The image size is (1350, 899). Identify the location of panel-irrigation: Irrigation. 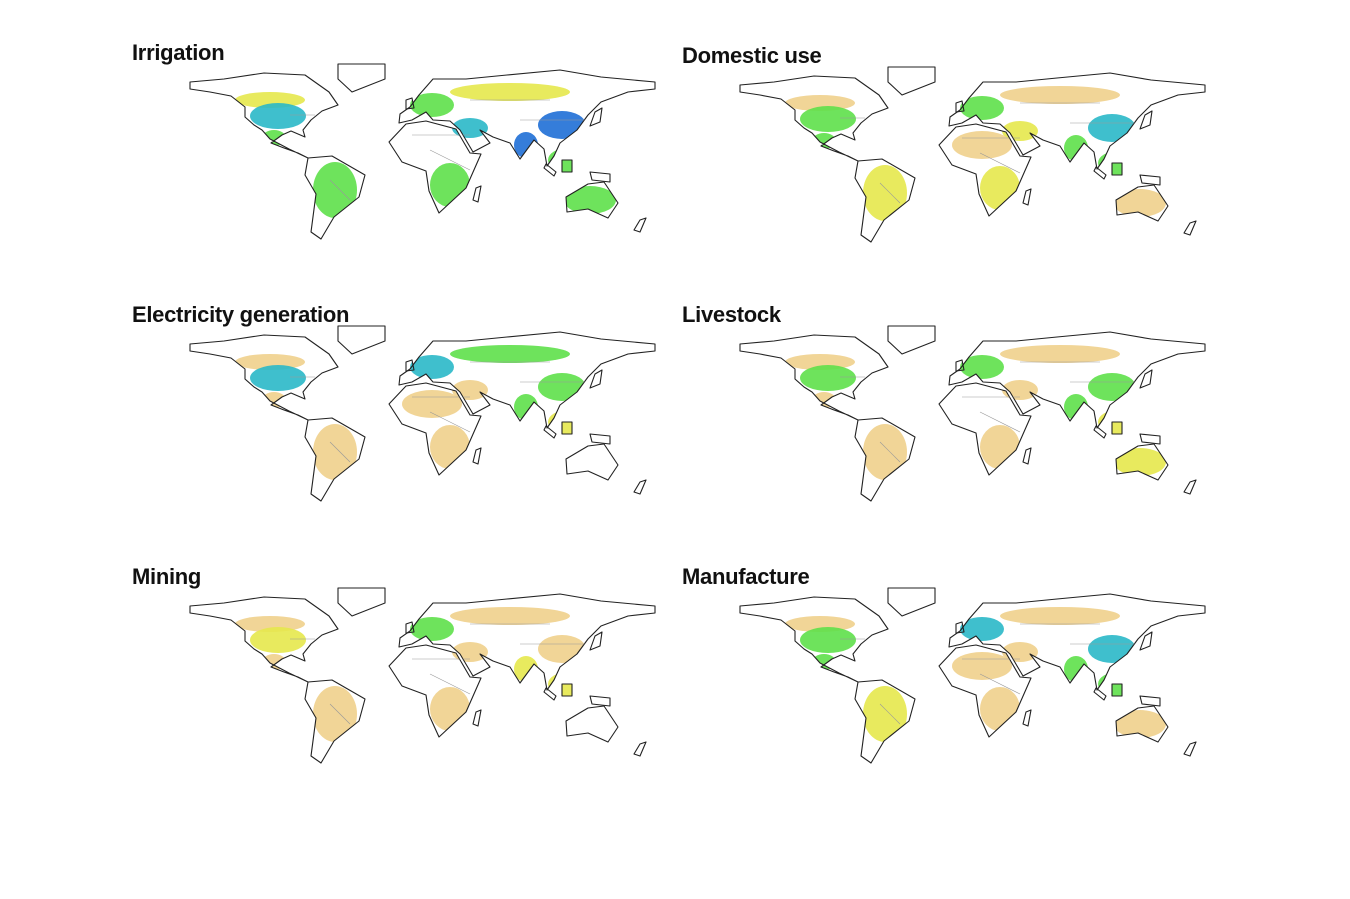
(402, 155).